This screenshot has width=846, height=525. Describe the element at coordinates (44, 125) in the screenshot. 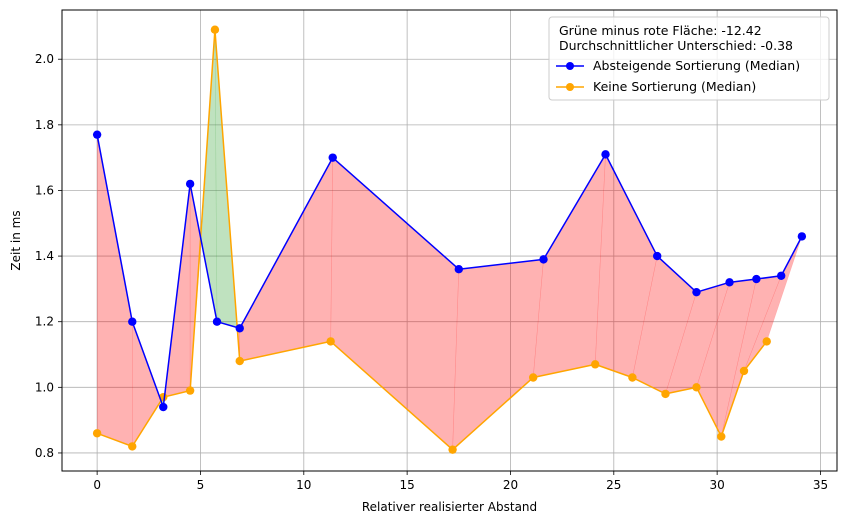

I see `y-tick-label: 1.8` at that location.